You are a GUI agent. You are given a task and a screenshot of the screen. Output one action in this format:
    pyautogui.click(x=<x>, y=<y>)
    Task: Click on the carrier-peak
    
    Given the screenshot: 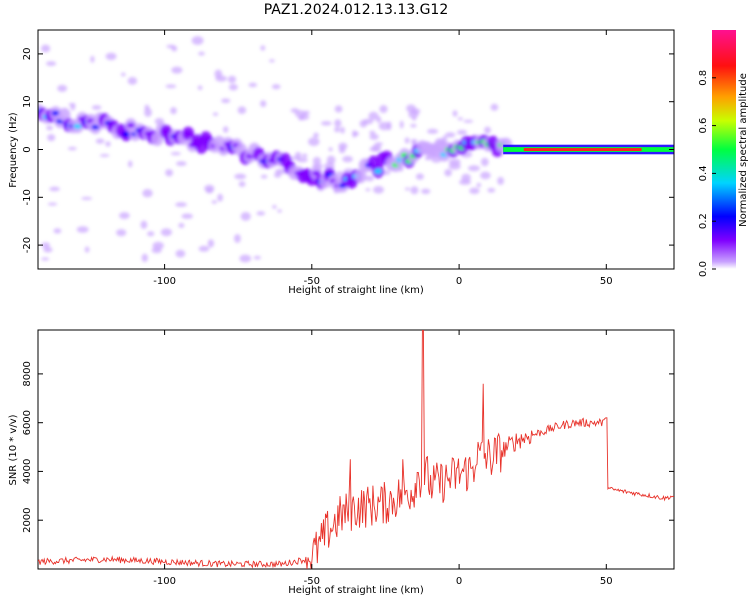 What is the action you would take?
    pyautogui.click(x=582, y=149)
    